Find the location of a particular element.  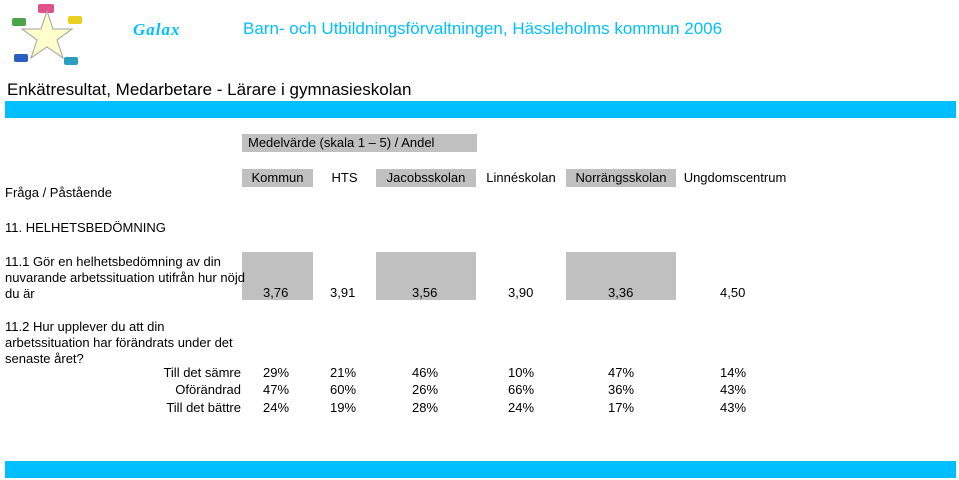

battre-kommun: 24% is located at coordinates (276, 407).